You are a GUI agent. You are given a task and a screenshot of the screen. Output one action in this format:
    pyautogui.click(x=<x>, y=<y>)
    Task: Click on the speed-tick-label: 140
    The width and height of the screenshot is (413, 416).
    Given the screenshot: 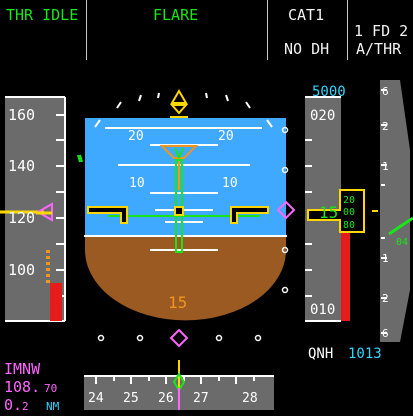 What is the action you would take?
    pyautogui.click(x=21, y=166)
    